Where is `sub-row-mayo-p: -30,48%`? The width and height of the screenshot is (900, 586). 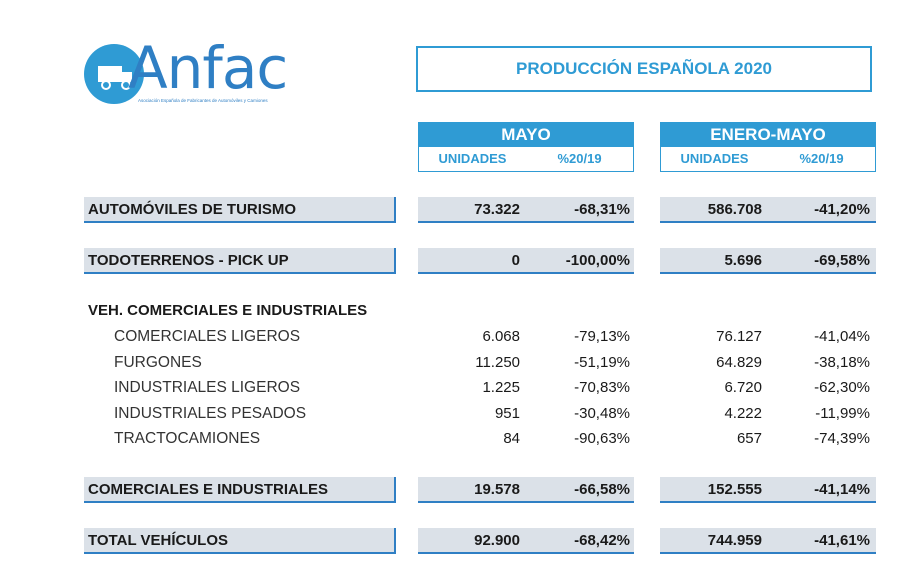
sub-row-mayo-p: -30,48% is located at coordinates (602, 413).